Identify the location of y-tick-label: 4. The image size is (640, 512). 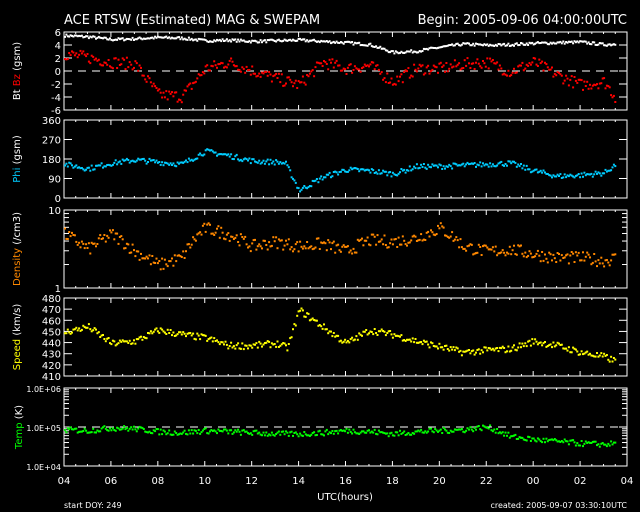
(58, 46).